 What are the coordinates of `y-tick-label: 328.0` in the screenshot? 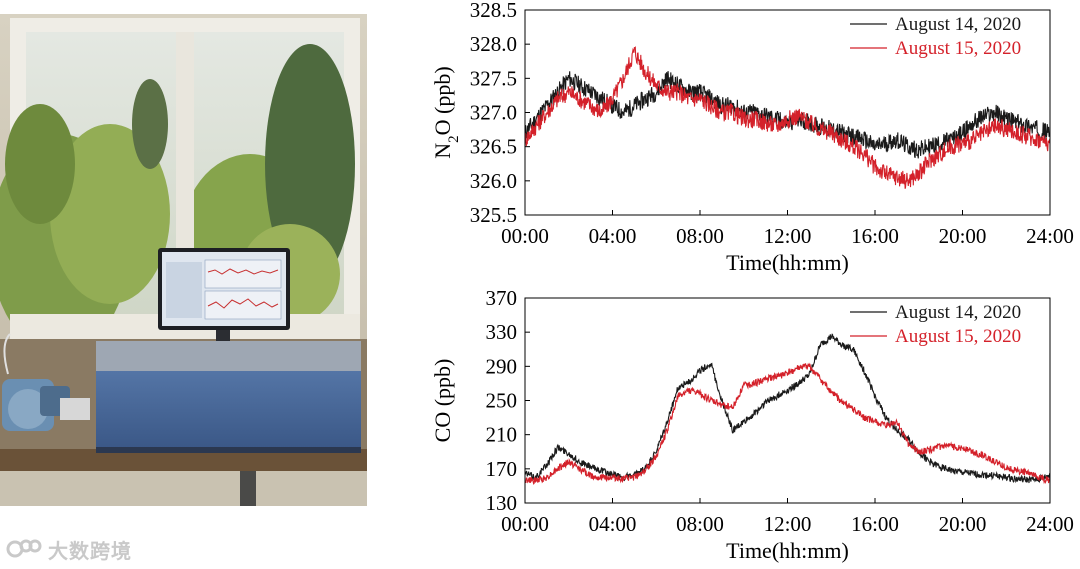 It's located at (493, 44).